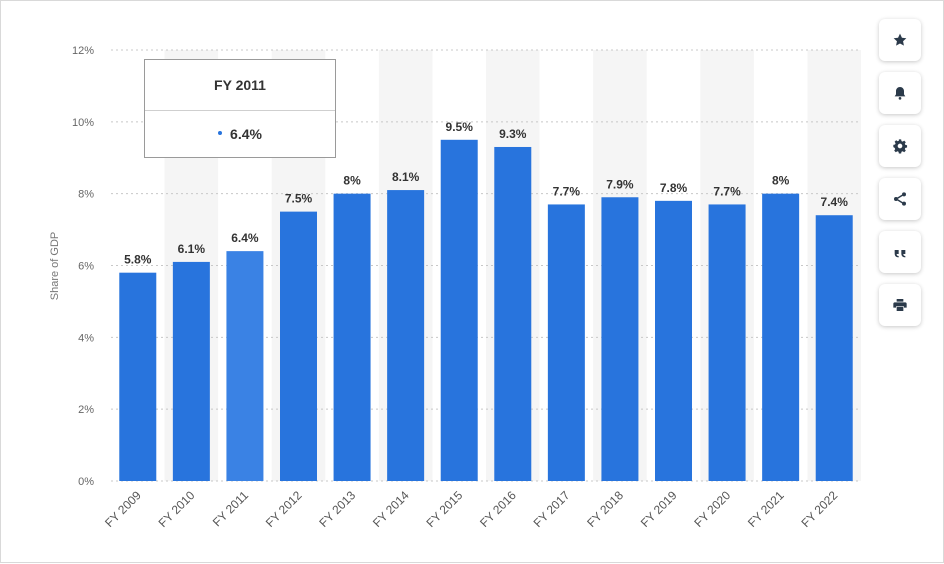 This screenshot has height=564, width=944. What do you see at coordinates (766, 509) in the screenshot?
I see `x-tick-label: FY 2021` at bounding box center [766, 509].